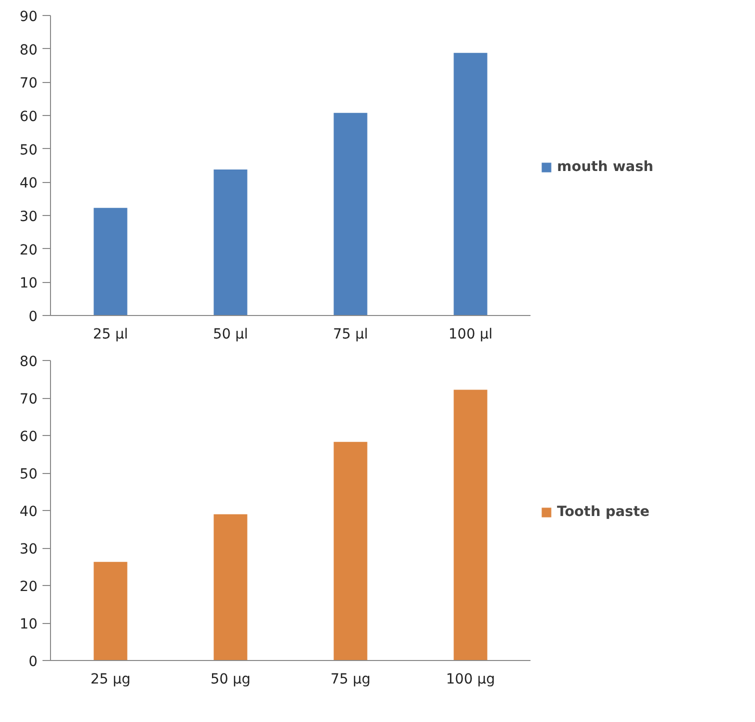  What do you see at coordinates (29, 17) in the screenshot?
I see `y-tick-label: 90` at bounding box center [29, 17].